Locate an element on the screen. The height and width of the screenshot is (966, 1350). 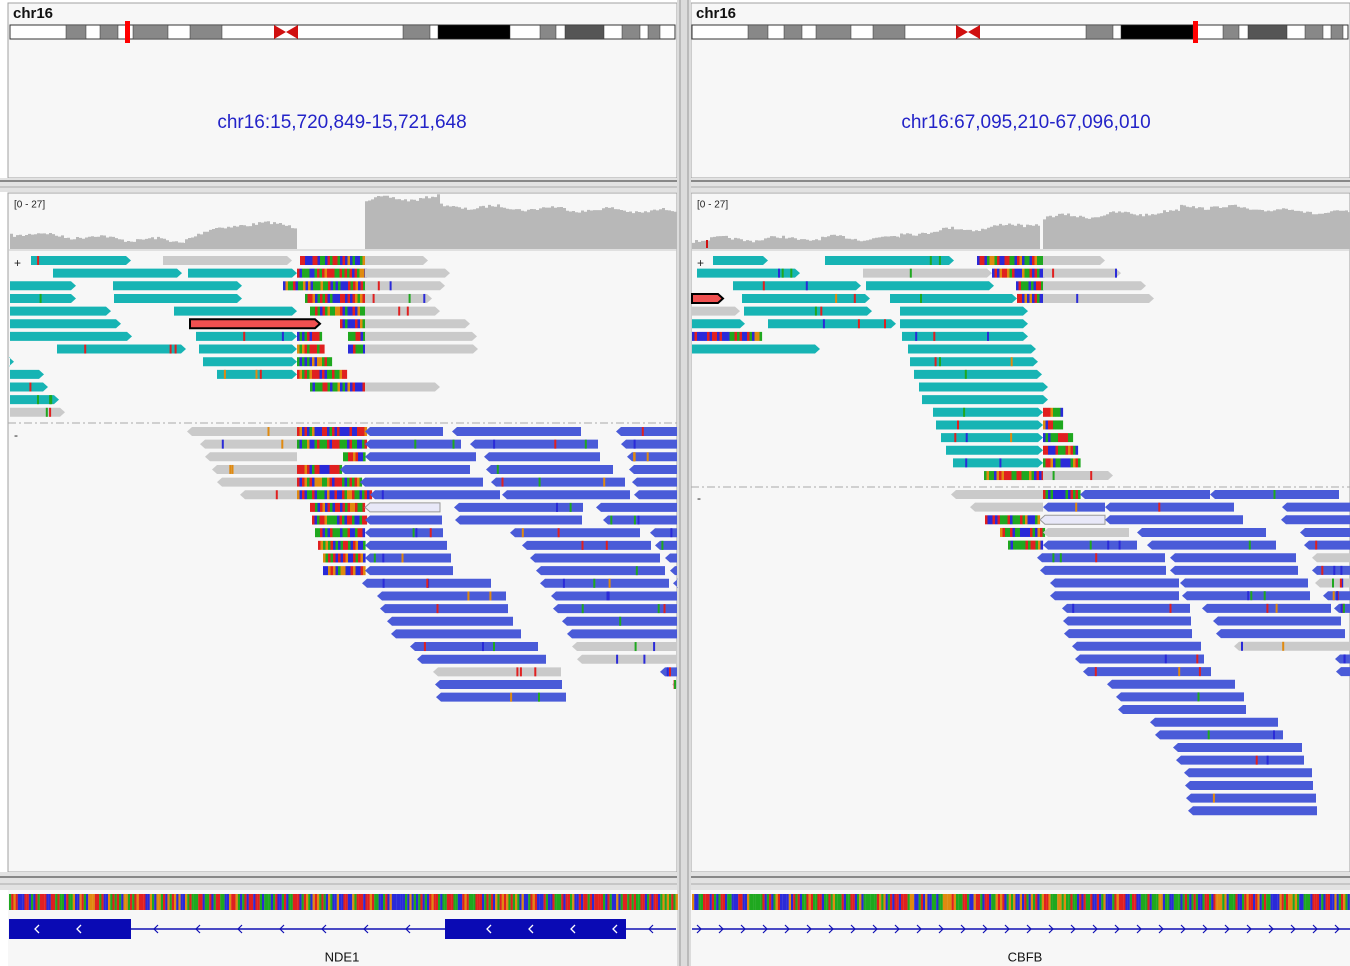
centromere is located at coordinates (280, 32).